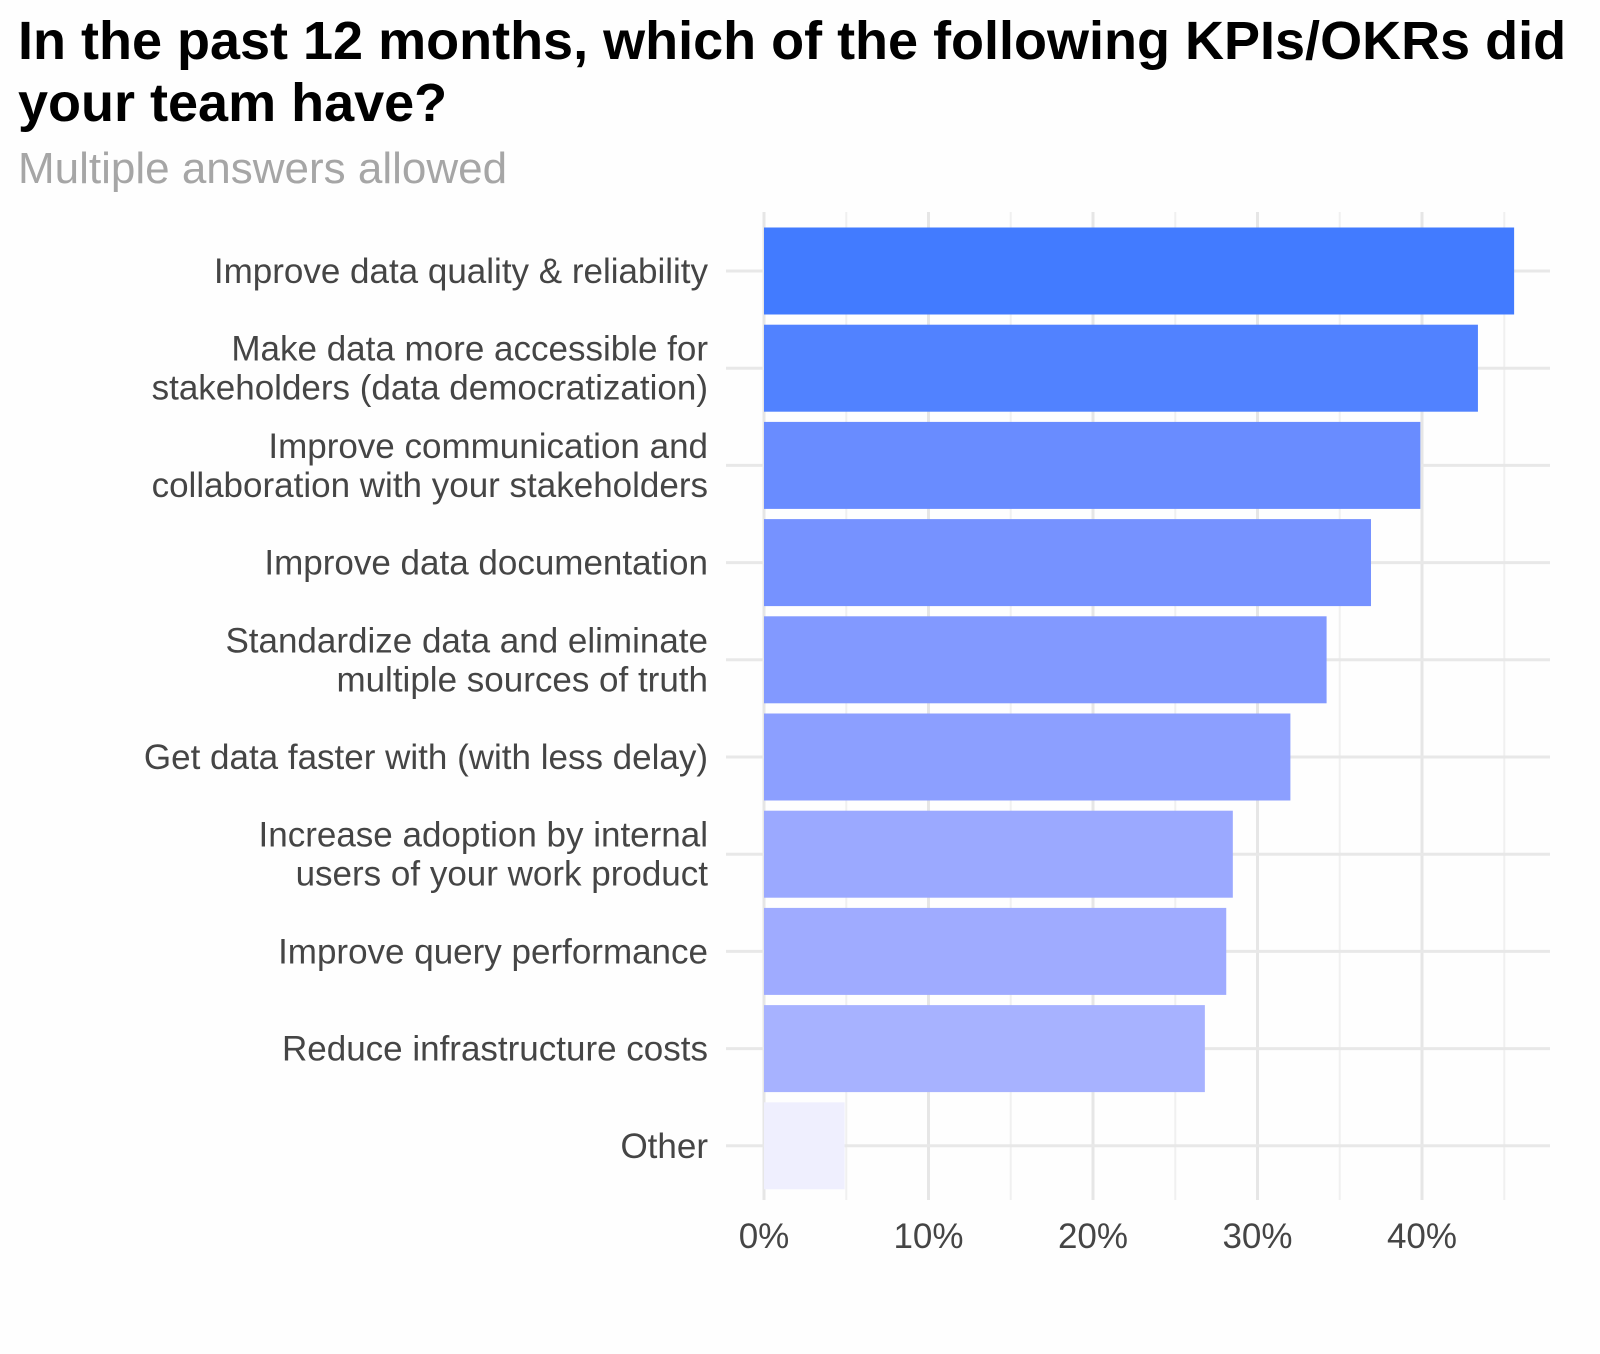 This screenshot has width=1600, height=1354. What do you see at coordinates (466, 640) in the screenshot?
I see `category-label: Standardize data and eliminate` at bounding box center [466, 640].